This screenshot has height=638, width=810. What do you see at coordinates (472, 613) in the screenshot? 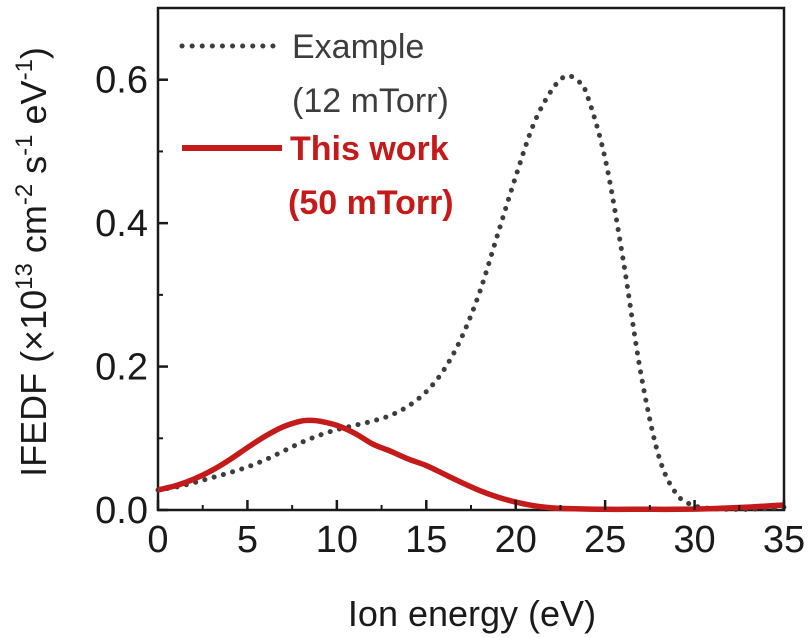
I see `x-axis-title: Ion energy (eV)` at bounding box center [472, 613].